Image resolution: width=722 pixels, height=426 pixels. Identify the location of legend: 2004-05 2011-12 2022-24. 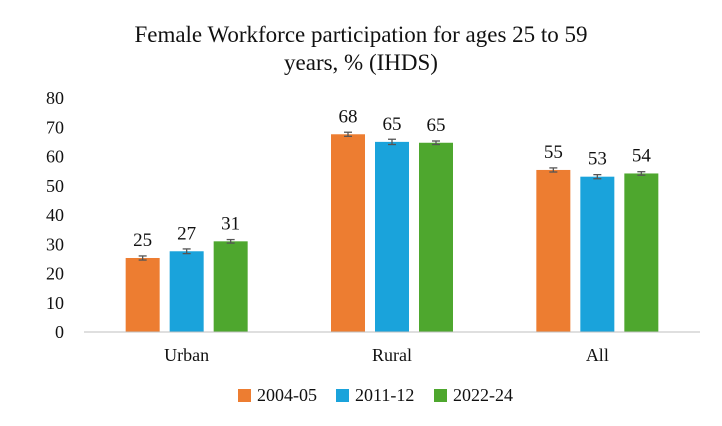
(375, 395).